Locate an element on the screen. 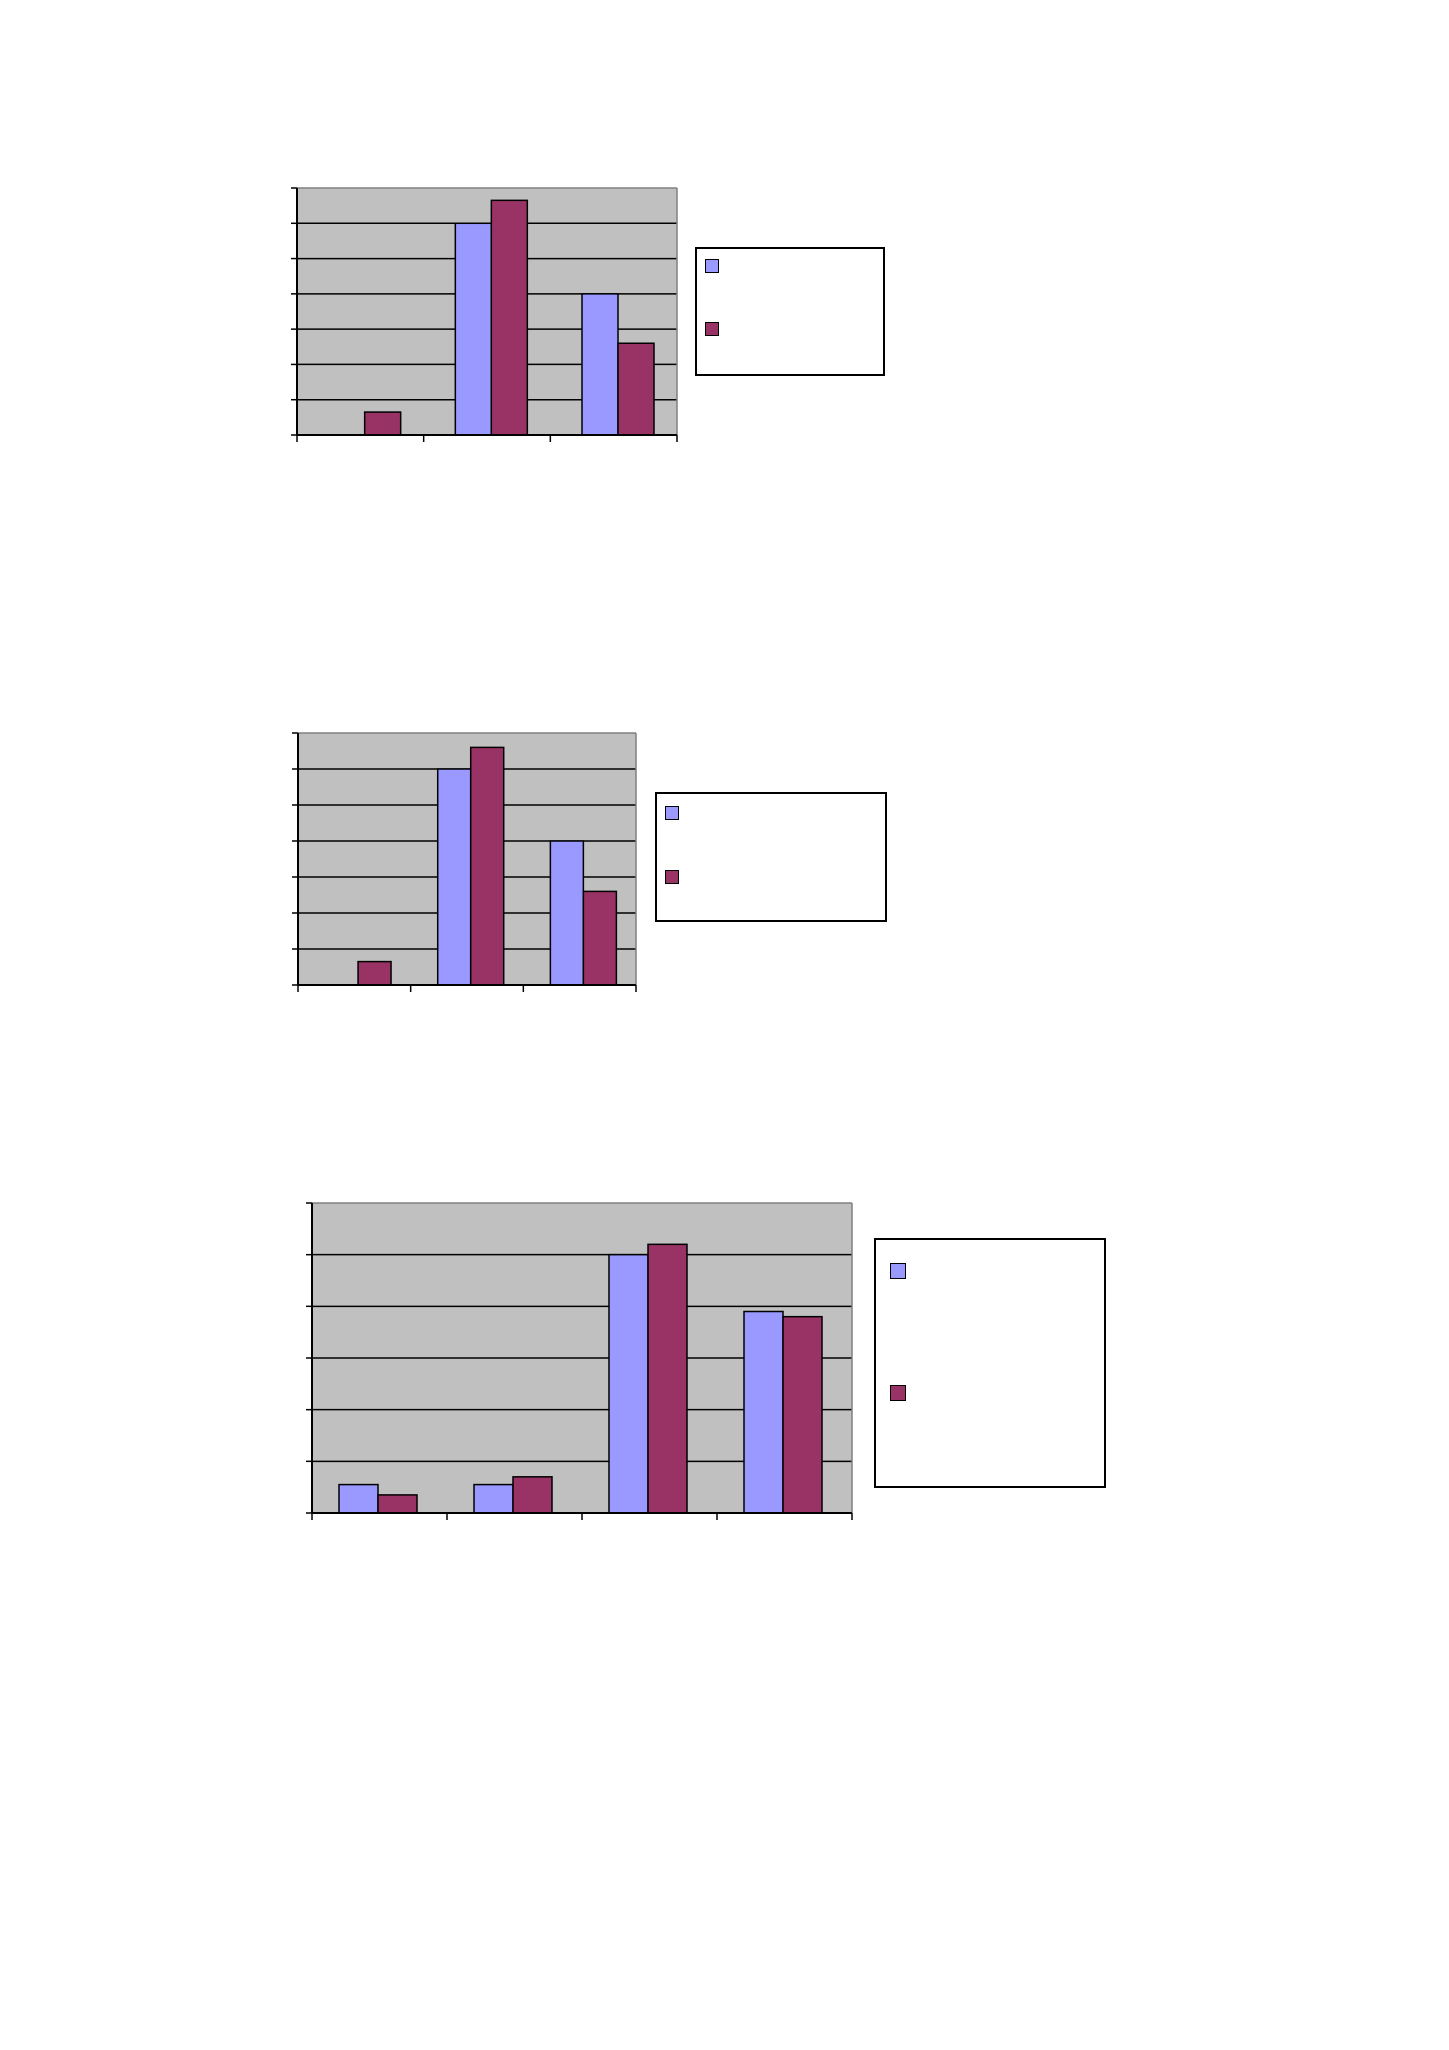  chart-2-legend is located at coordinates (771, 857).